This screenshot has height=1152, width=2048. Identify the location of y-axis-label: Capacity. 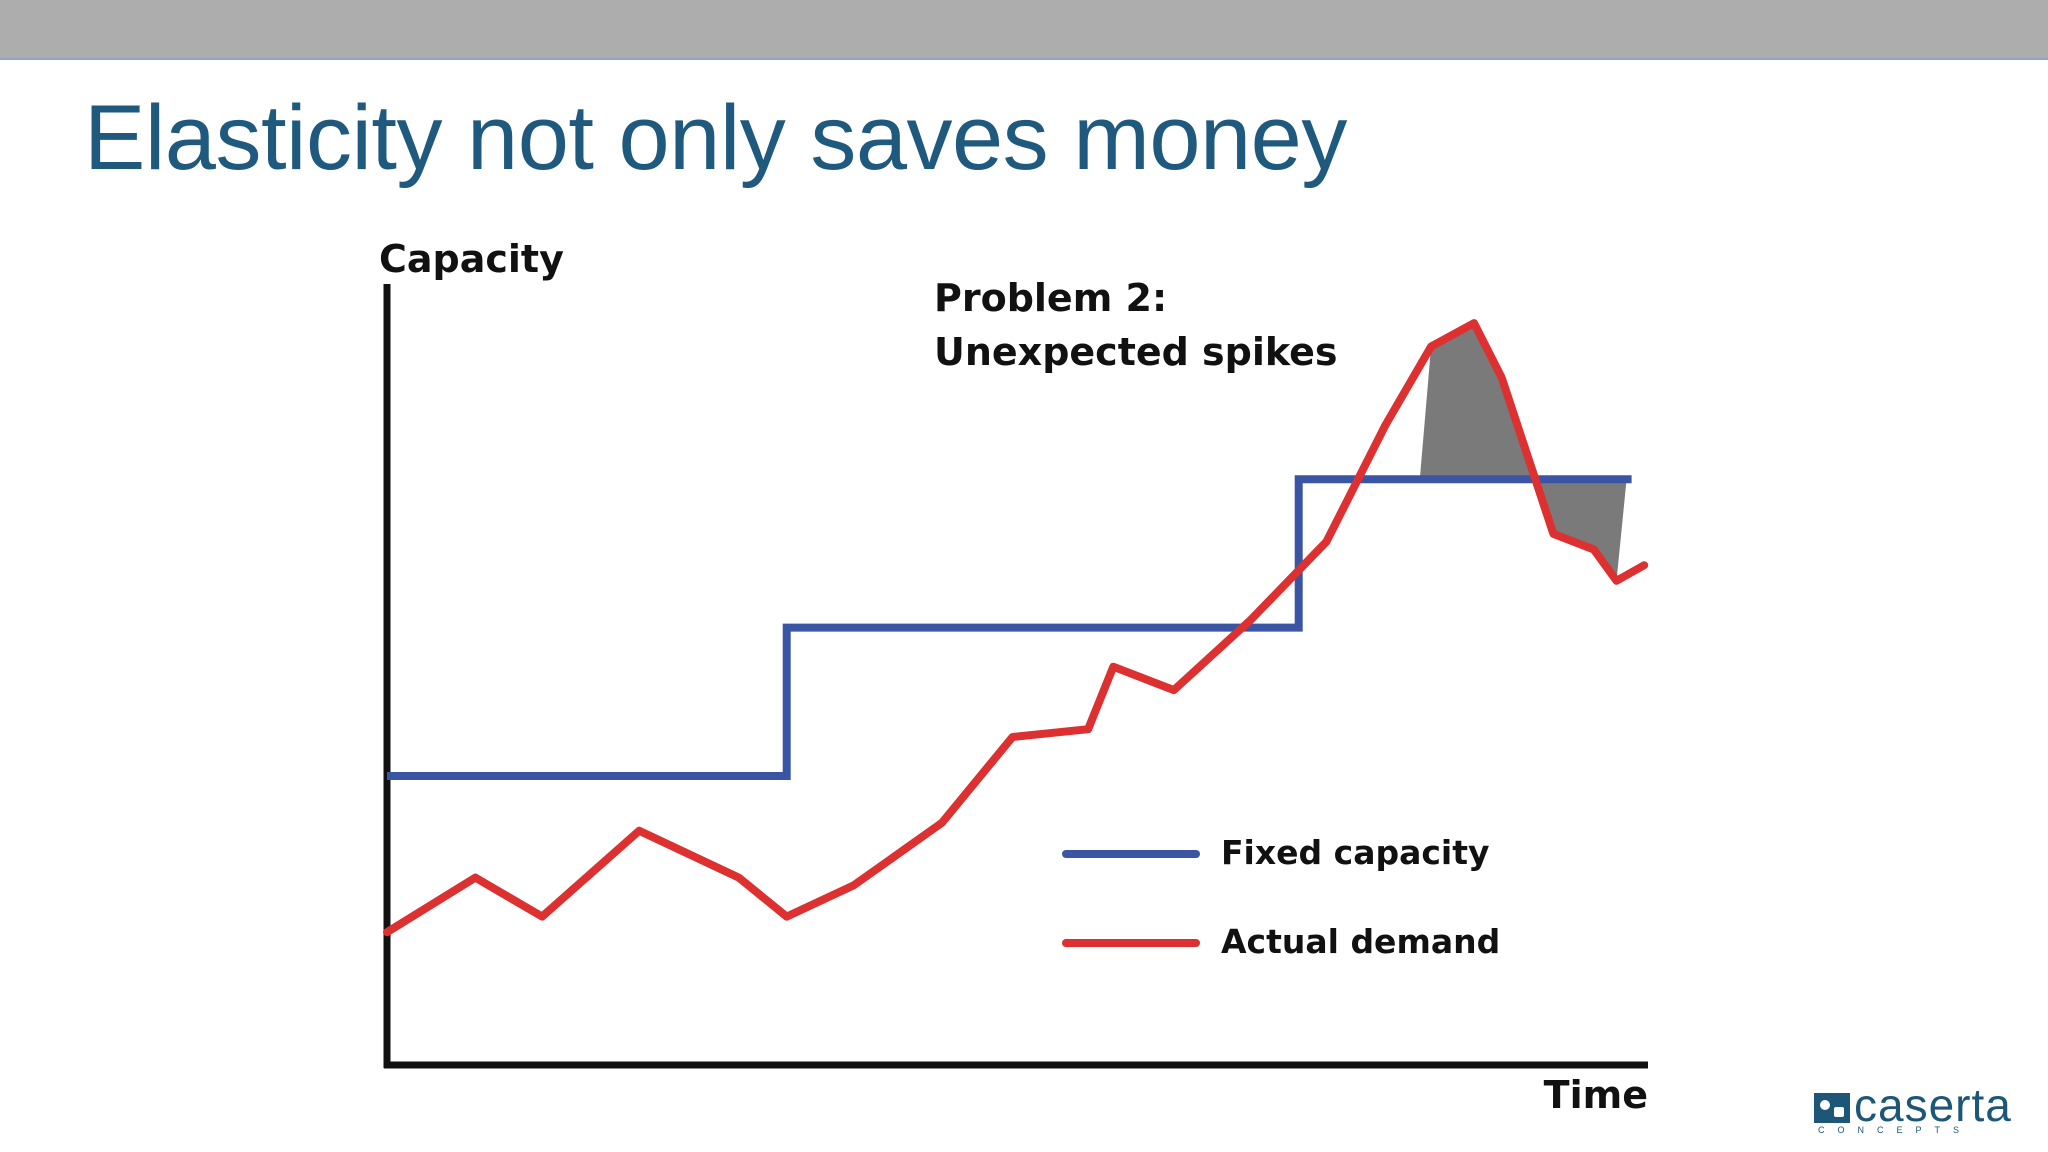
(471, 259).